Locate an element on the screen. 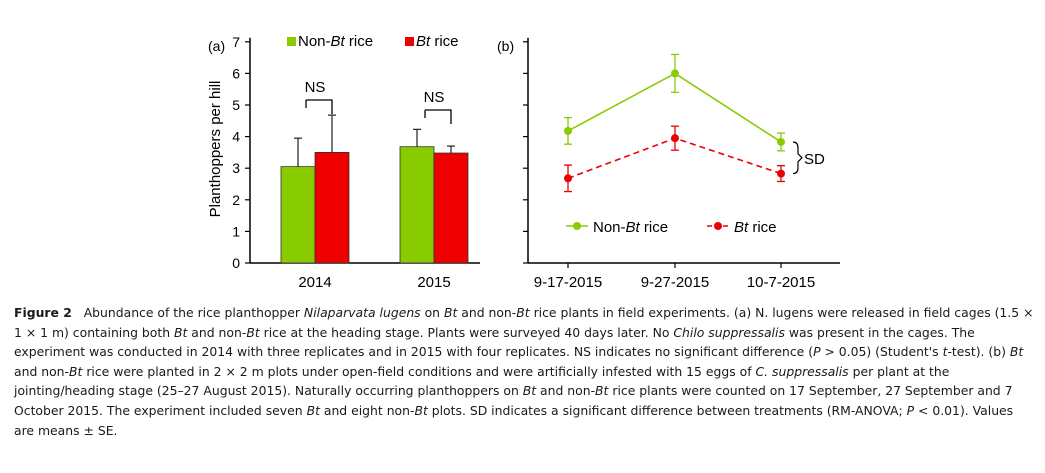  panel-b-label: (b) is located at coordinates (505, 46).